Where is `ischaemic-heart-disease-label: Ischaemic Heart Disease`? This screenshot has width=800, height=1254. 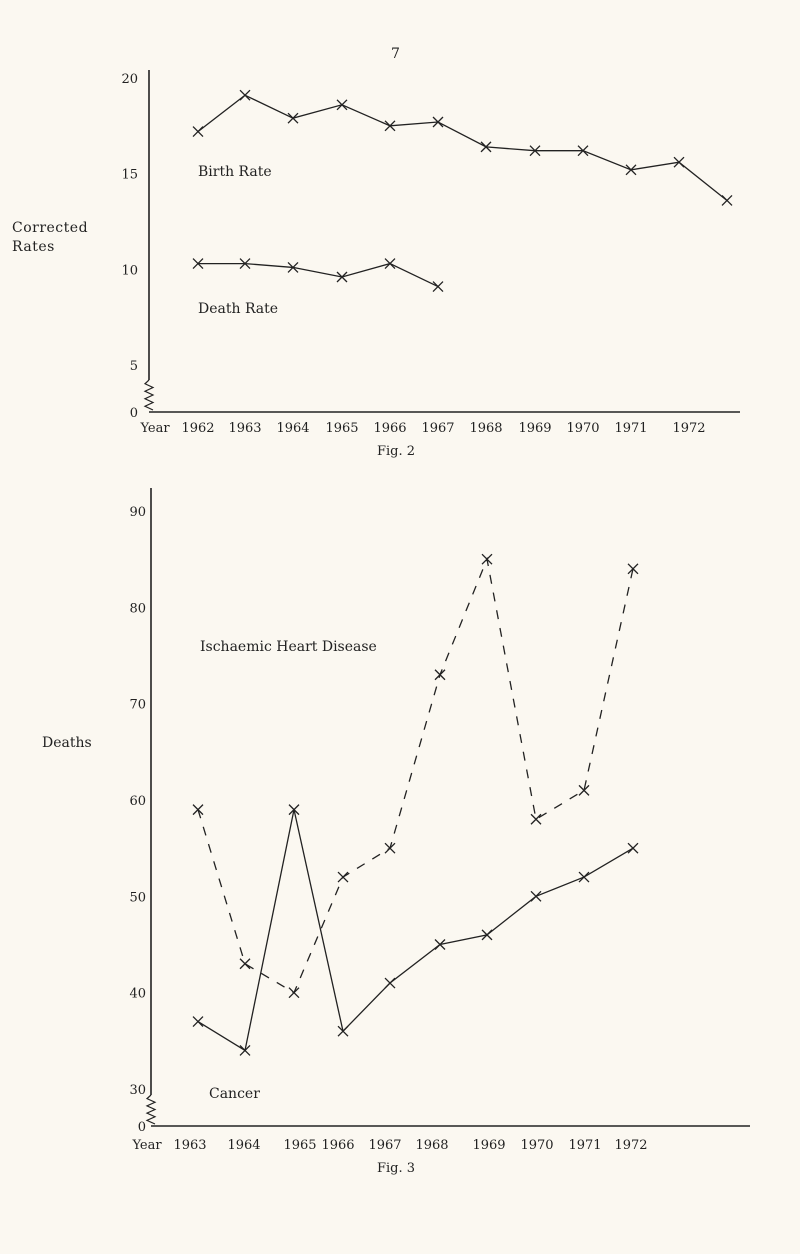 ischaemic-heart-disease-label: Ischaemic Heart Disease is located at coordinates (288, 647).